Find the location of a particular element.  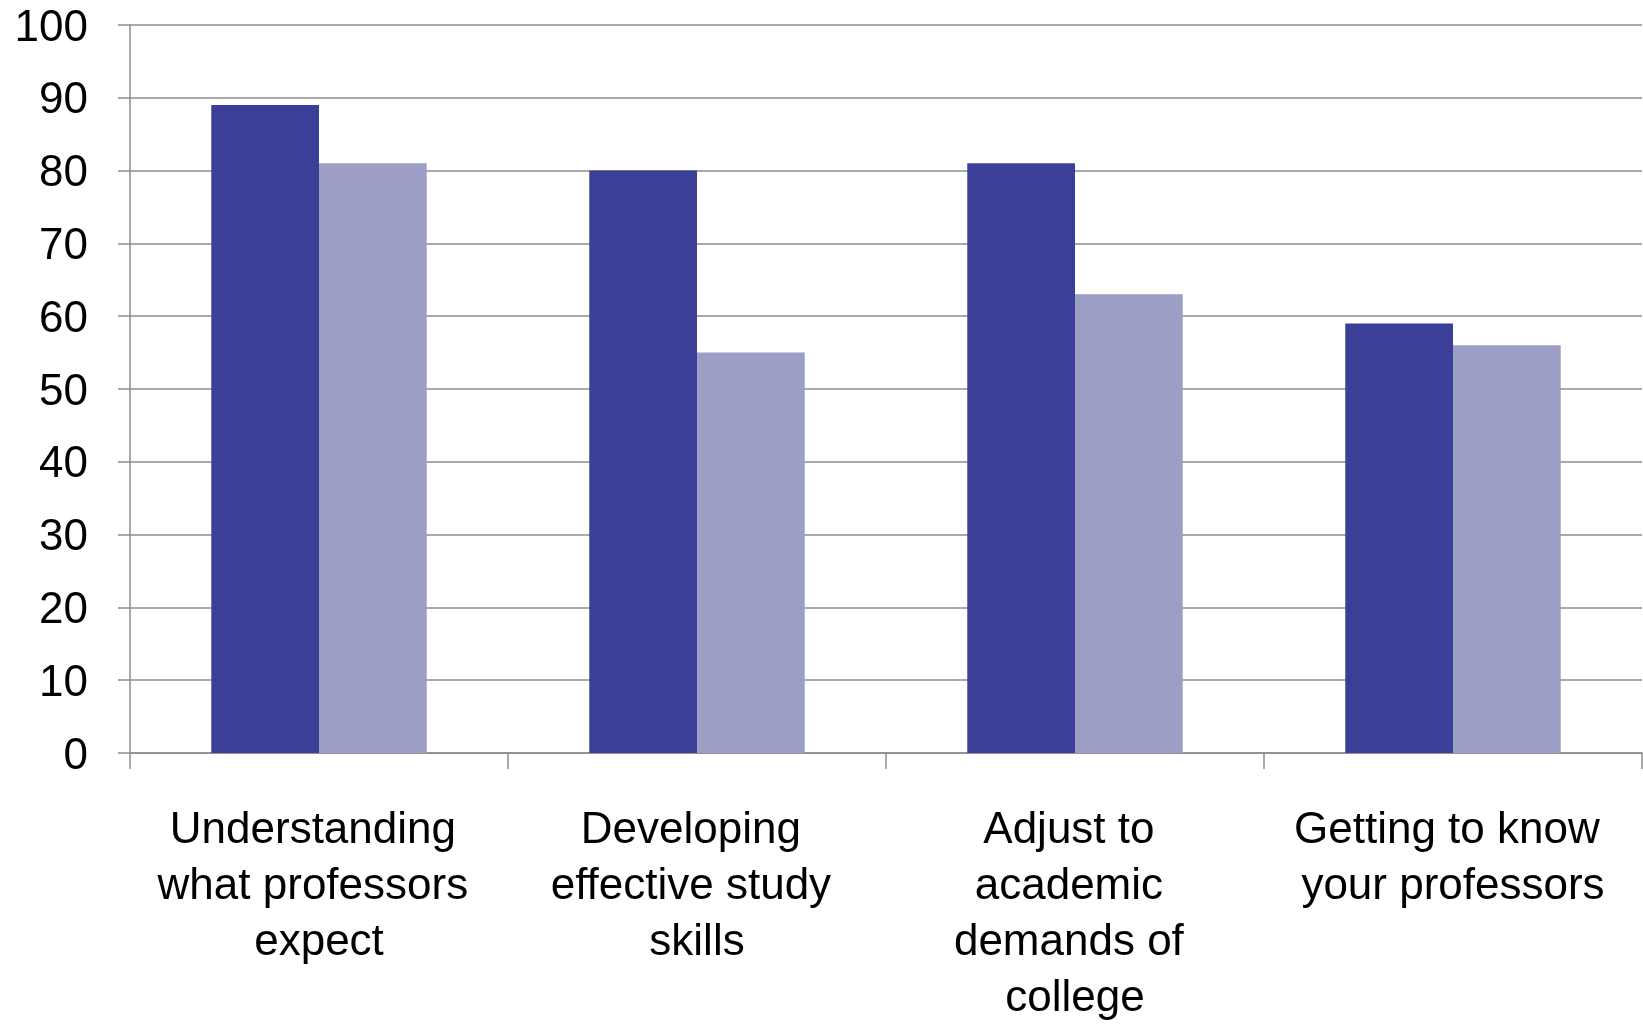

y-tick-label: 90 is located at coordinates (63, 98).